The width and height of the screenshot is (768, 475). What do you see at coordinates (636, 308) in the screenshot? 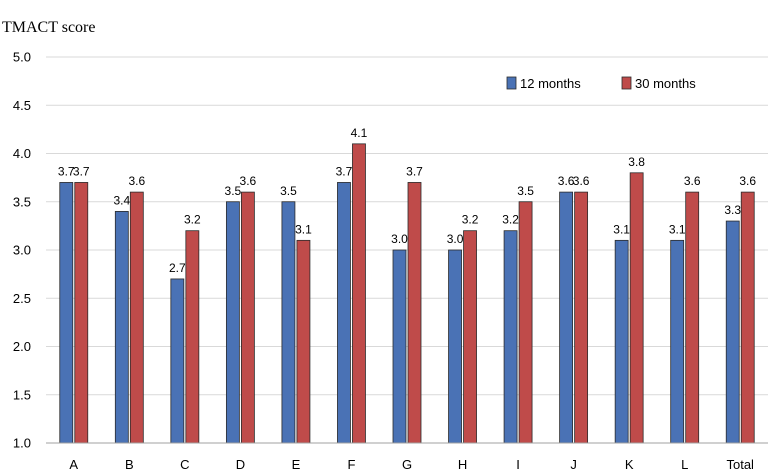
I see `bar-30-months-K` at bounding box center [636, 308].